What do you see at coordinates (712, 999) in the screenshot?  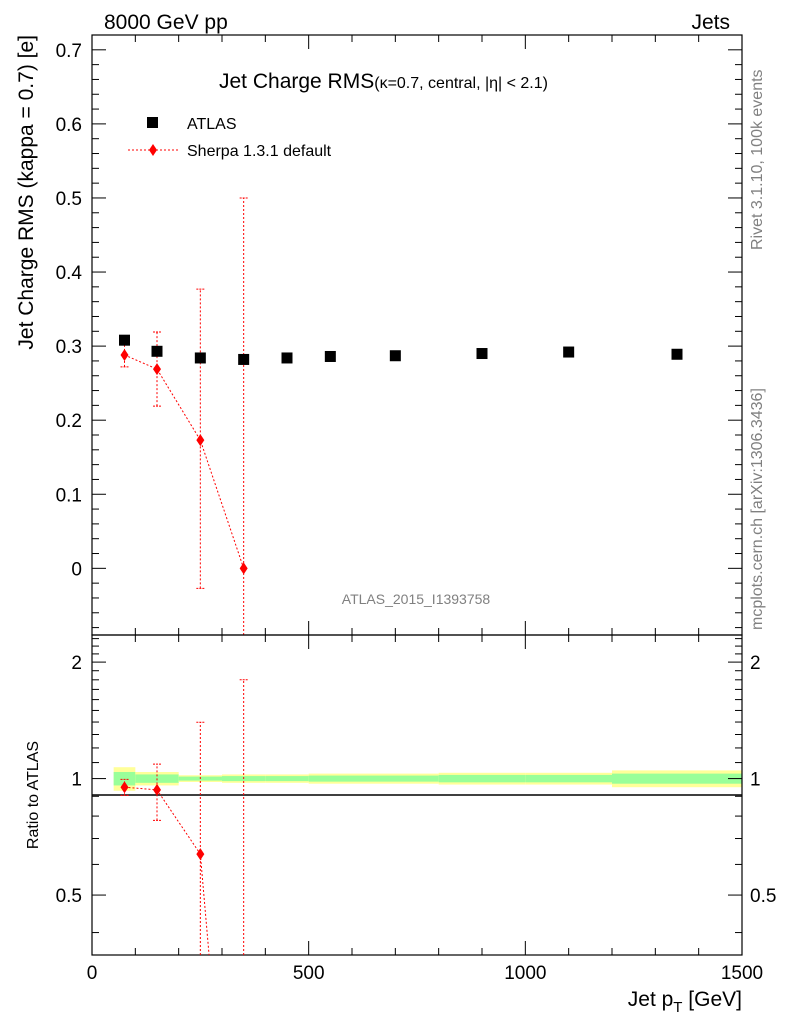 I see `x-axis-label-unit: [GeV]` at bounding box center [712, 999].